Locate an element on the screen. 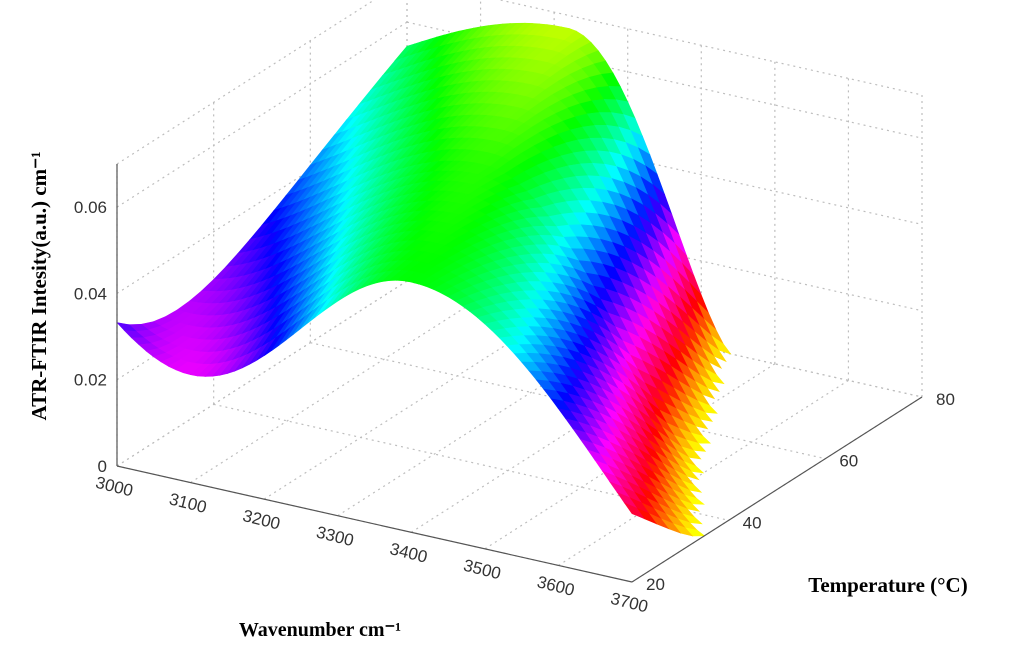 Image resolution: width=1016 pixels, height=648 pixels. x-tick-label: 3500 is located at coordinates (482, 570).